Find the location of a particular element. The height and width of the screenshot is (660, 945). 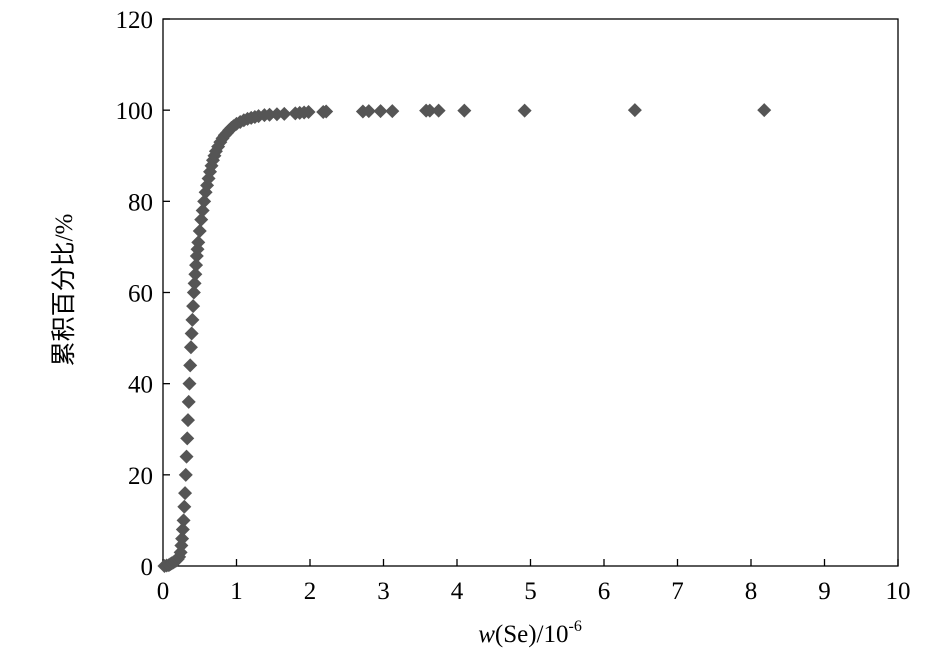

x-tick-label: 2 is located at coordinates (310, 591).